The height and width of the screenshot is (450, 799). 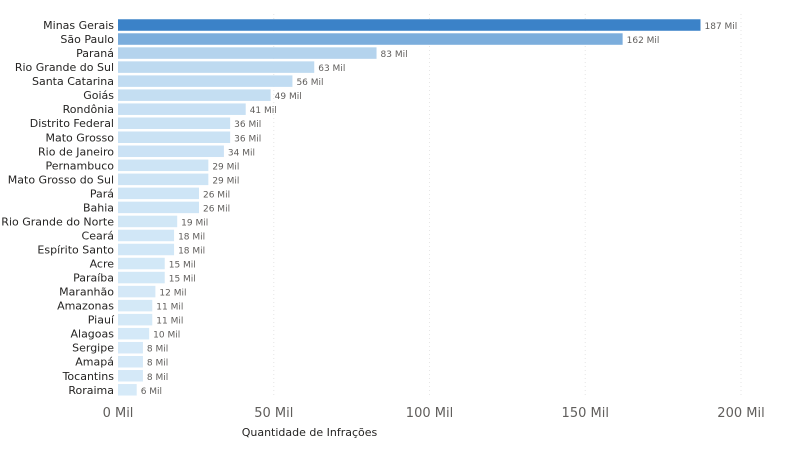 What do you see at coordinates (288, 97) in the screenshot?
I see `data-label: 49 Mil` at bounding box center [288, 97].